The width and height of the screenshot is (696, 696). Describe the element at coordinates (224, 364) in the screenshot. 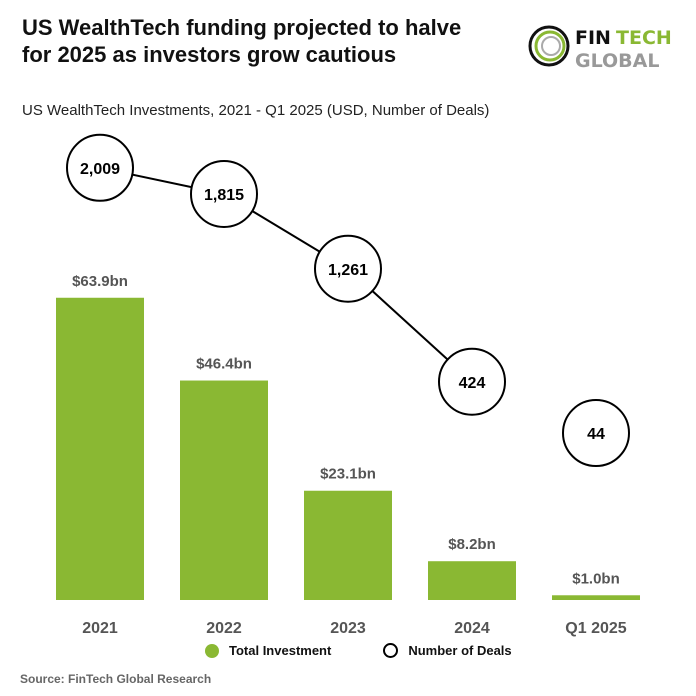

I see `bar-label: $46.4bn` at that location.